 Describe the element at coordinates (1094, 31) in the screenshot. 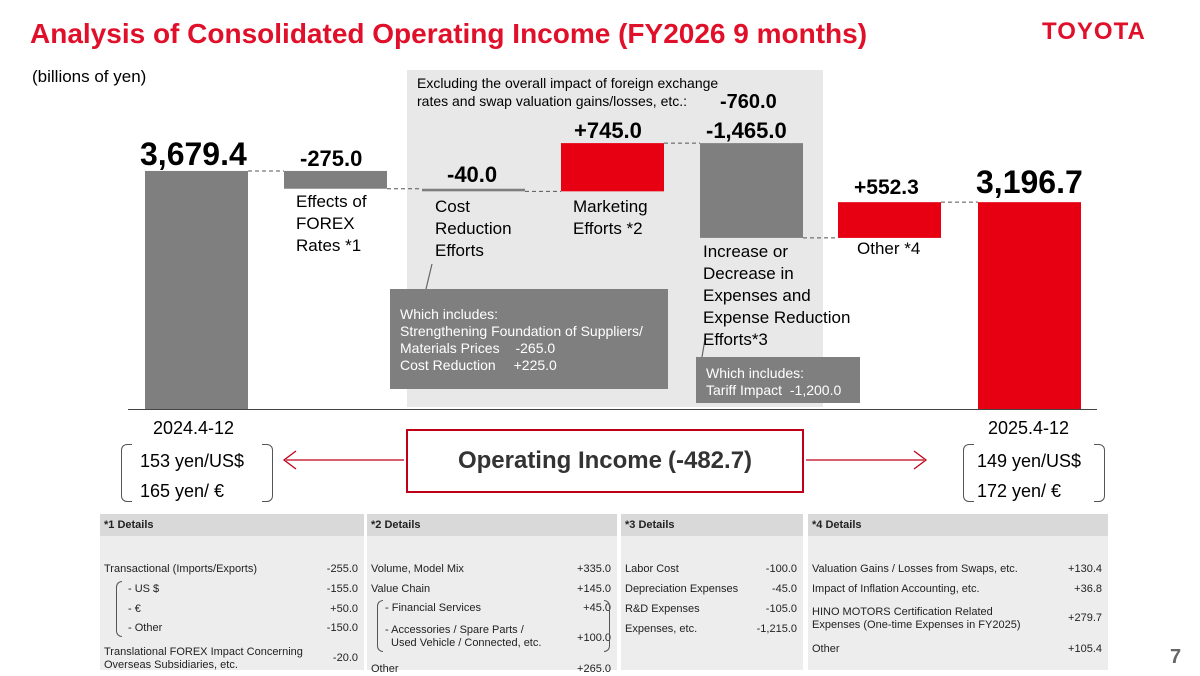

I see `toyota-logo: TOYOTA` at that location.